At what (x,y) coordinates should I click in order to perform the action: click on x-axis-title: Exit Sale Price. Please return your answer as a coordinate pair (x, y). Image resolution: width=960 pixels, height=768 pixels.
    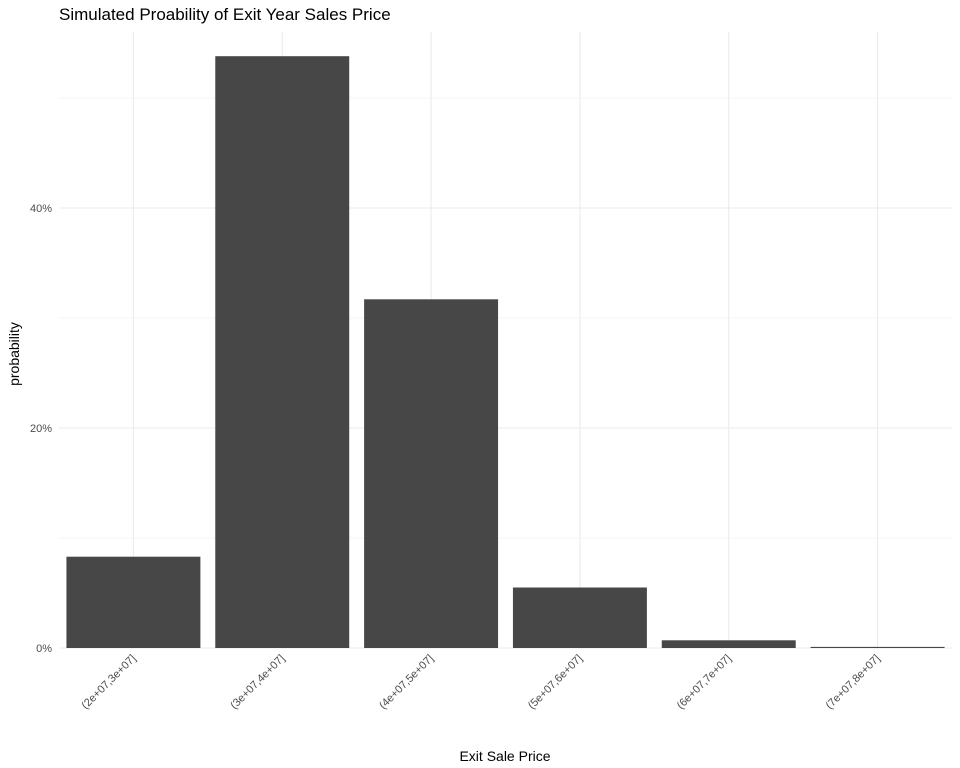
    Looking at the image, I should click on (504, 756).